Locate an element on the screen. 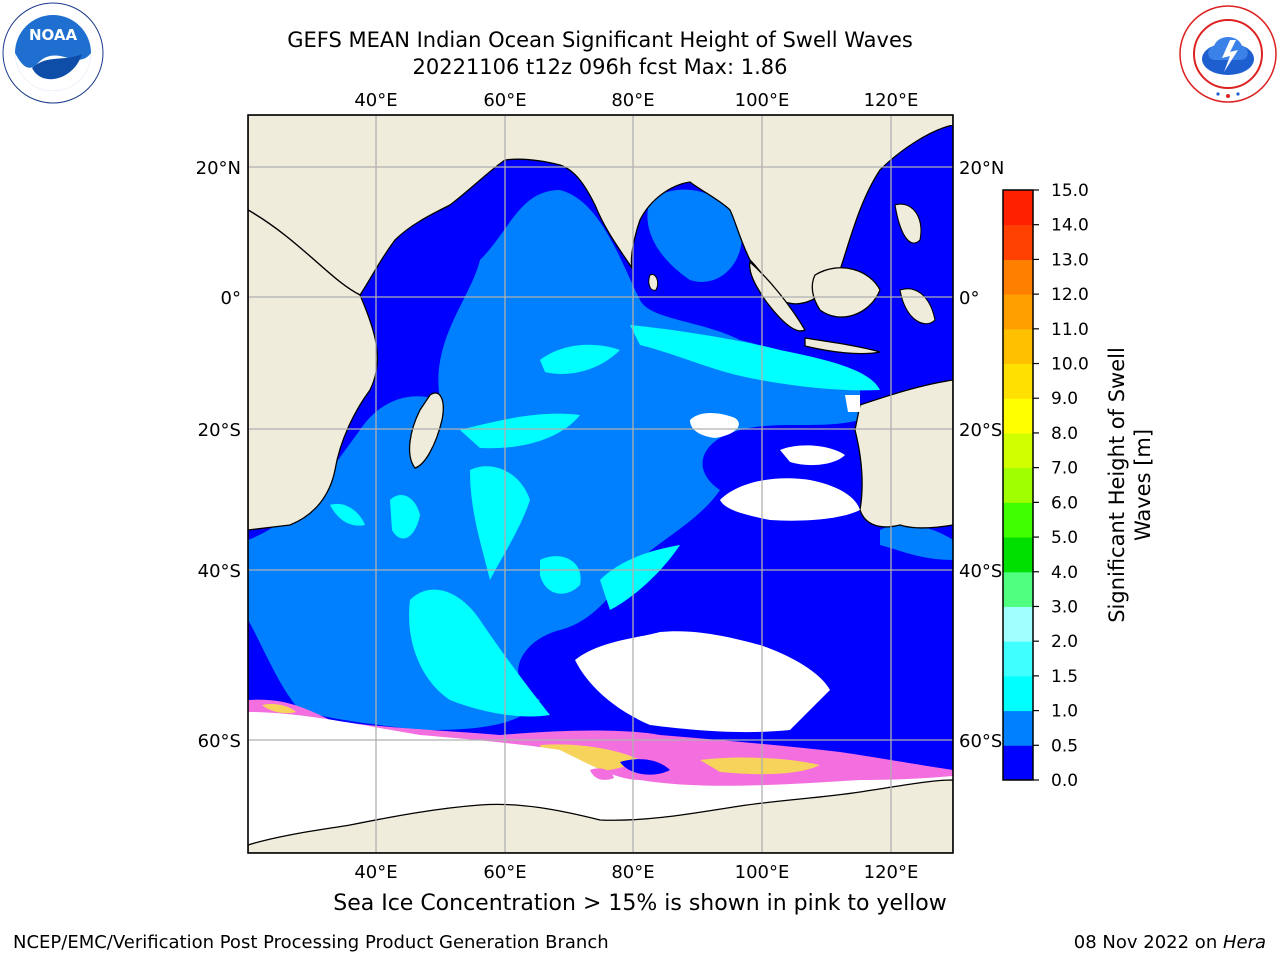  lat-tick-right-20n: 20°N is located at coordinates (981, 168).